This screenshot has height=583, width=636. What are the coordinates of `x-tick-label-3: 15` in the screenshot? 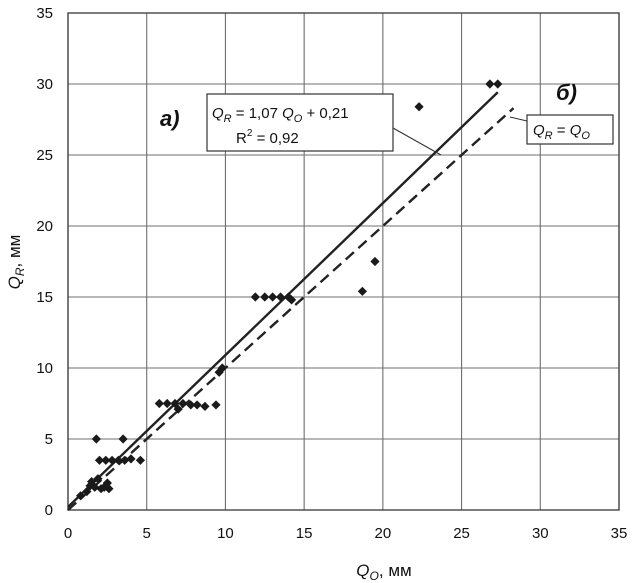 It's located at (304, 533).